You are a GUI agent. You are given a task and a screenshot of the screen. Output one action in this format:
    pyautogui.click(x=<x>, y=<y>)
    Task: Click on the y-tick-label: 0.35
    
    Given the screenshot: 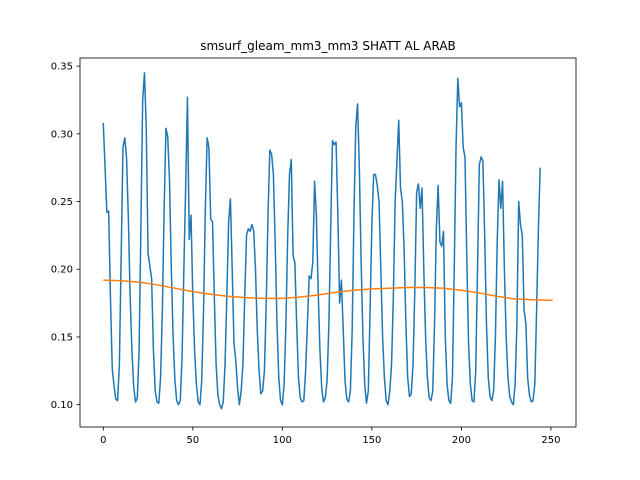 What is the action you would take?
    pyautogui.click(x=62, y=67)
    